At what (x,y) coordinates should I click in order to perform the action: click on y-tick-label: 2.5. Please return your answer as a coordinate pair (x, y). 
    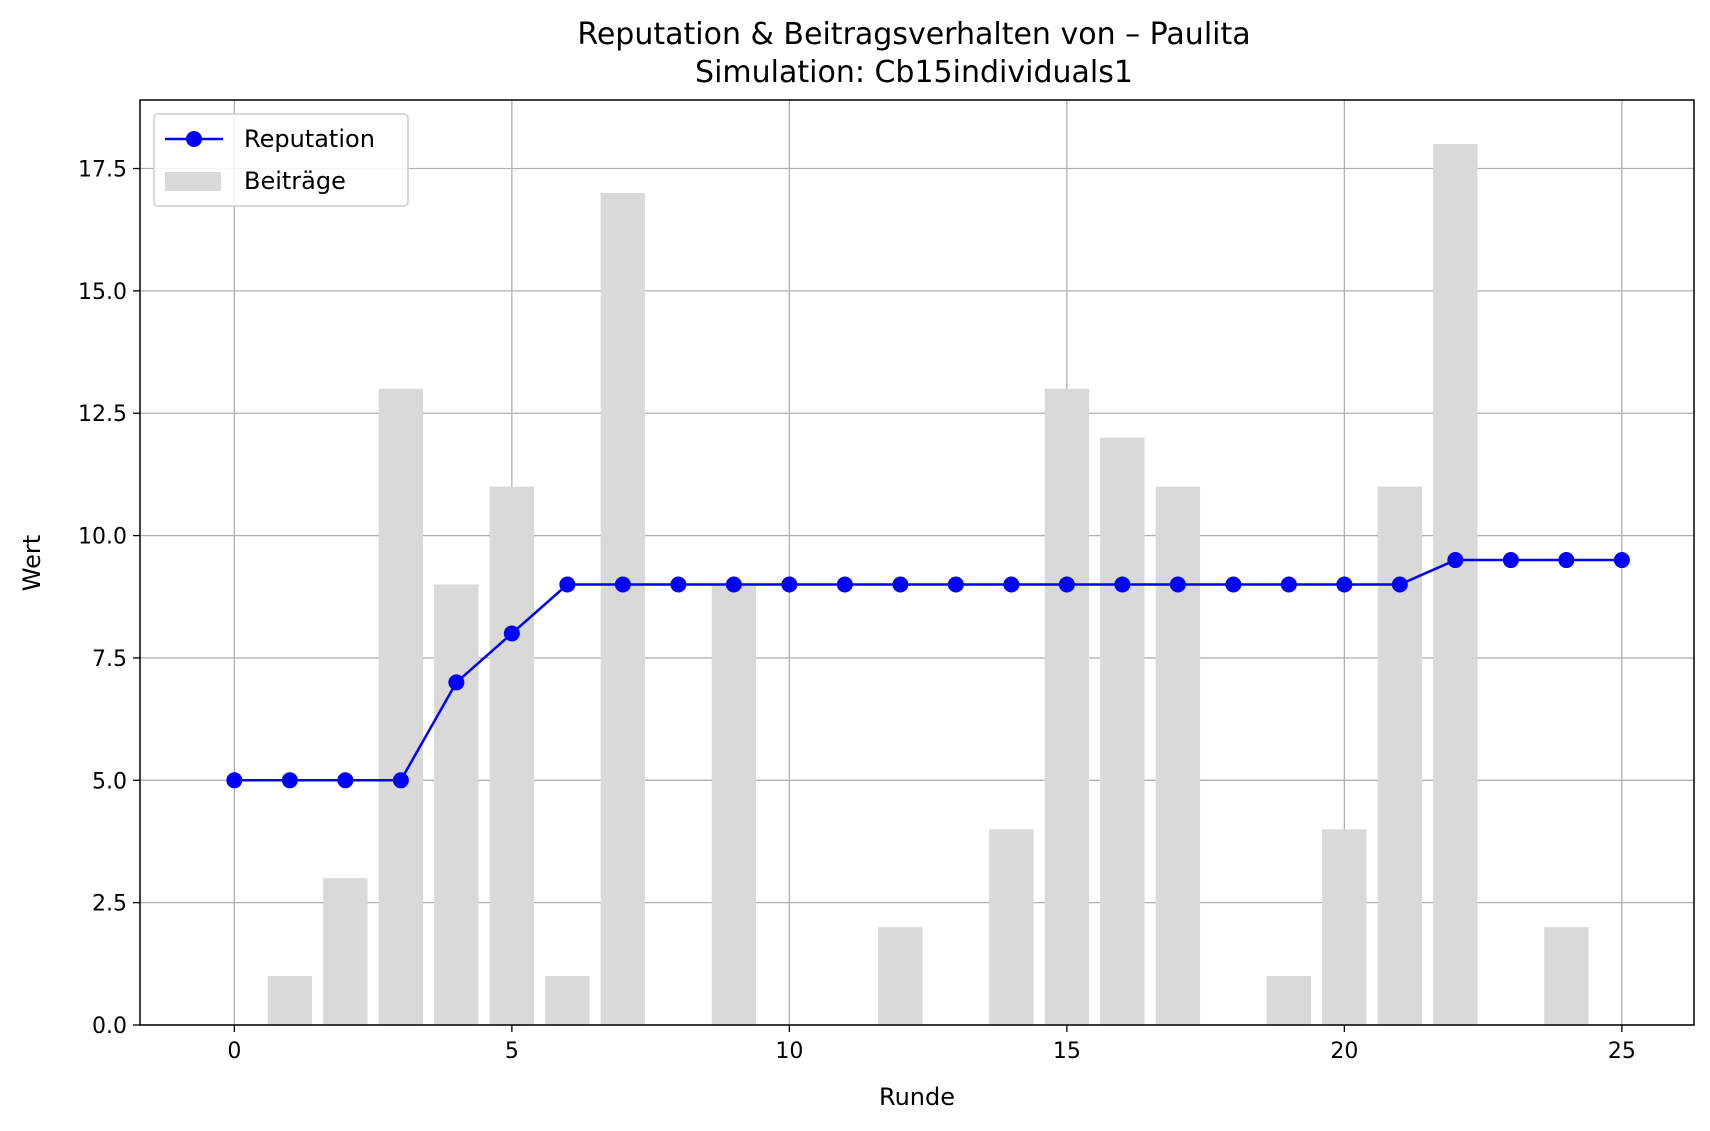
    Looking at the image, I should click on (109, 904).